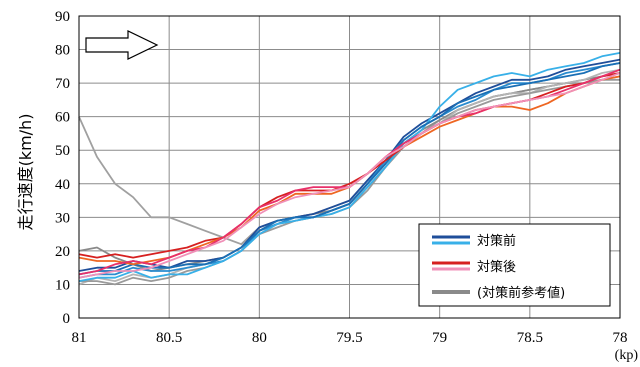 The height and width of the screenshot is (367, 640). I want to click on x-tick-label: 80, so click(259, 338).